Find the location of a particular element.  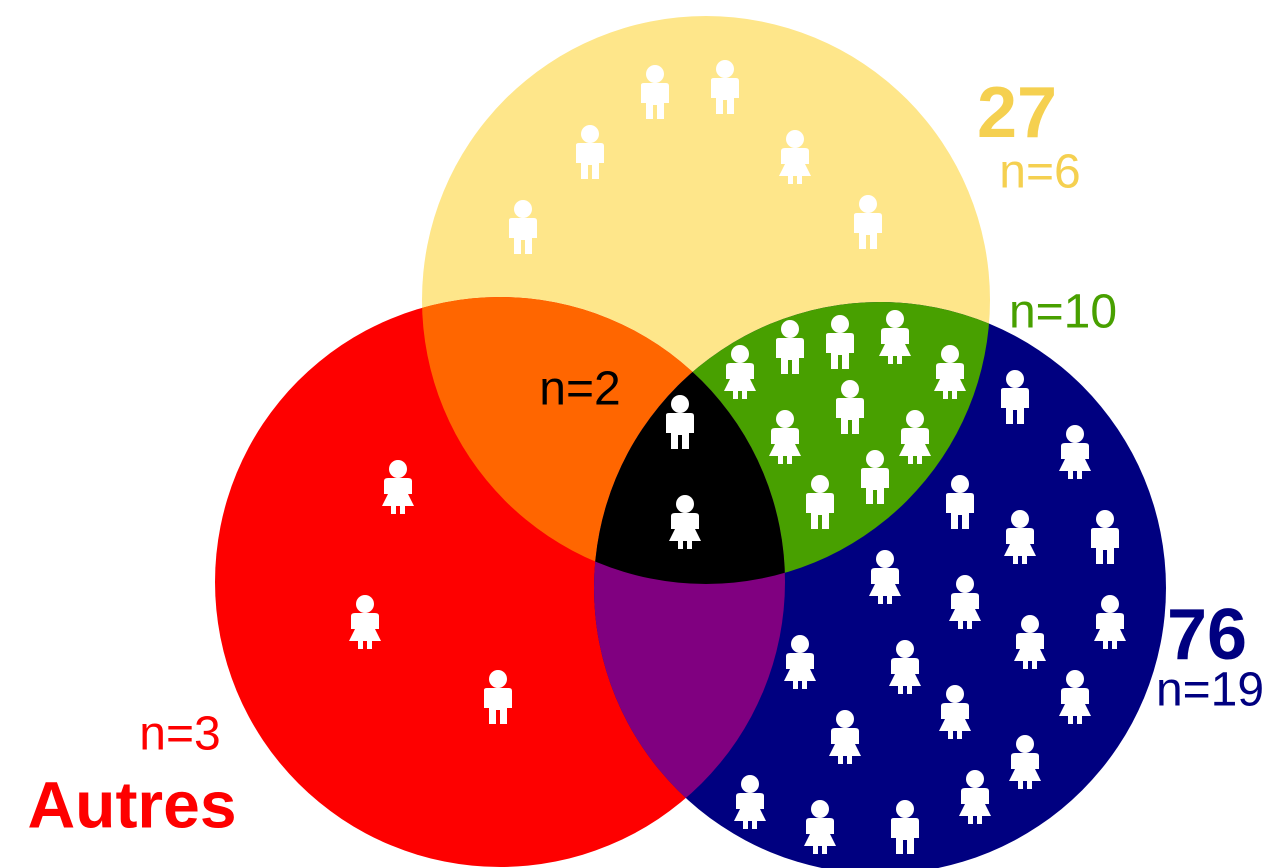

left-count: n=3 is located at coordinates (179, 734).